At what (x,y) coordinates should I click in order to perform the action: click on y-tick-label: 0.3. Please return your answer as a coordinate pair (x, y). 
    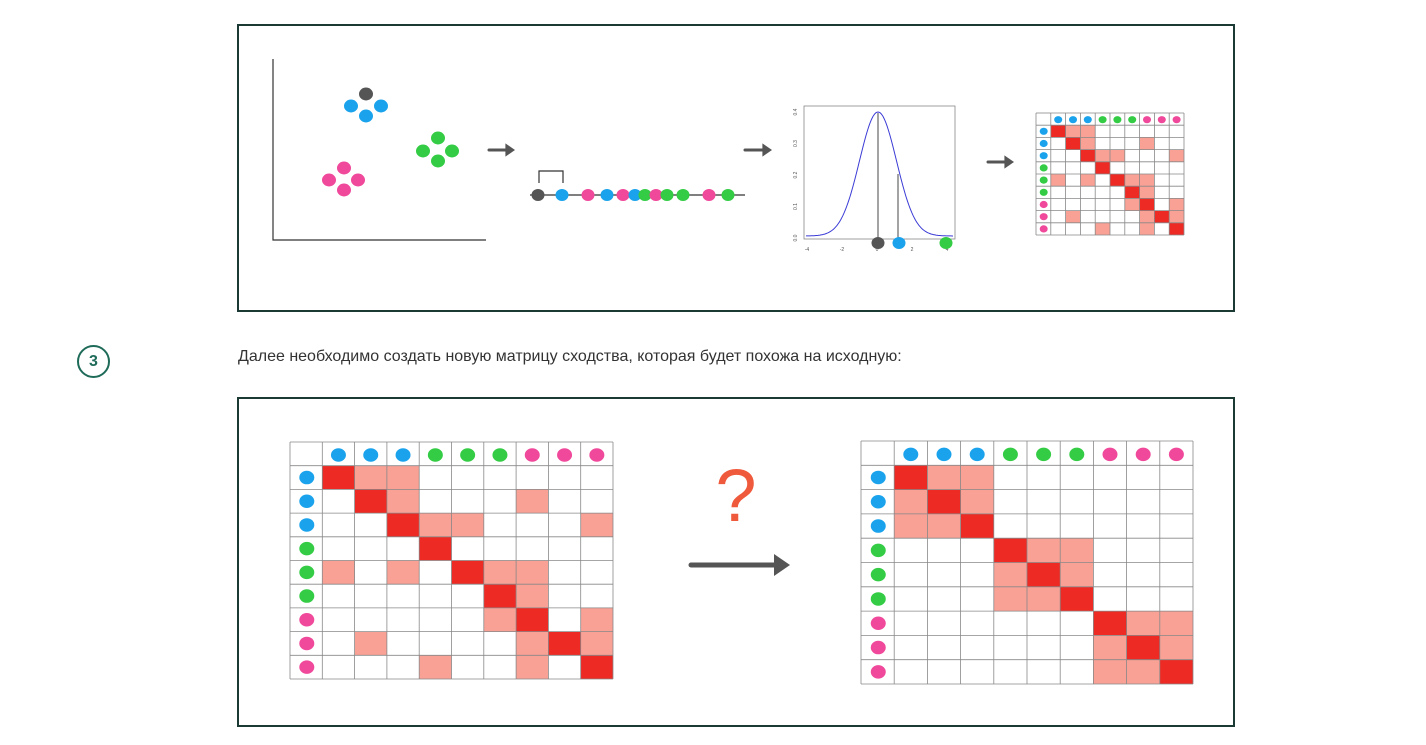
    Looking at the image, I should click on (796, 143).